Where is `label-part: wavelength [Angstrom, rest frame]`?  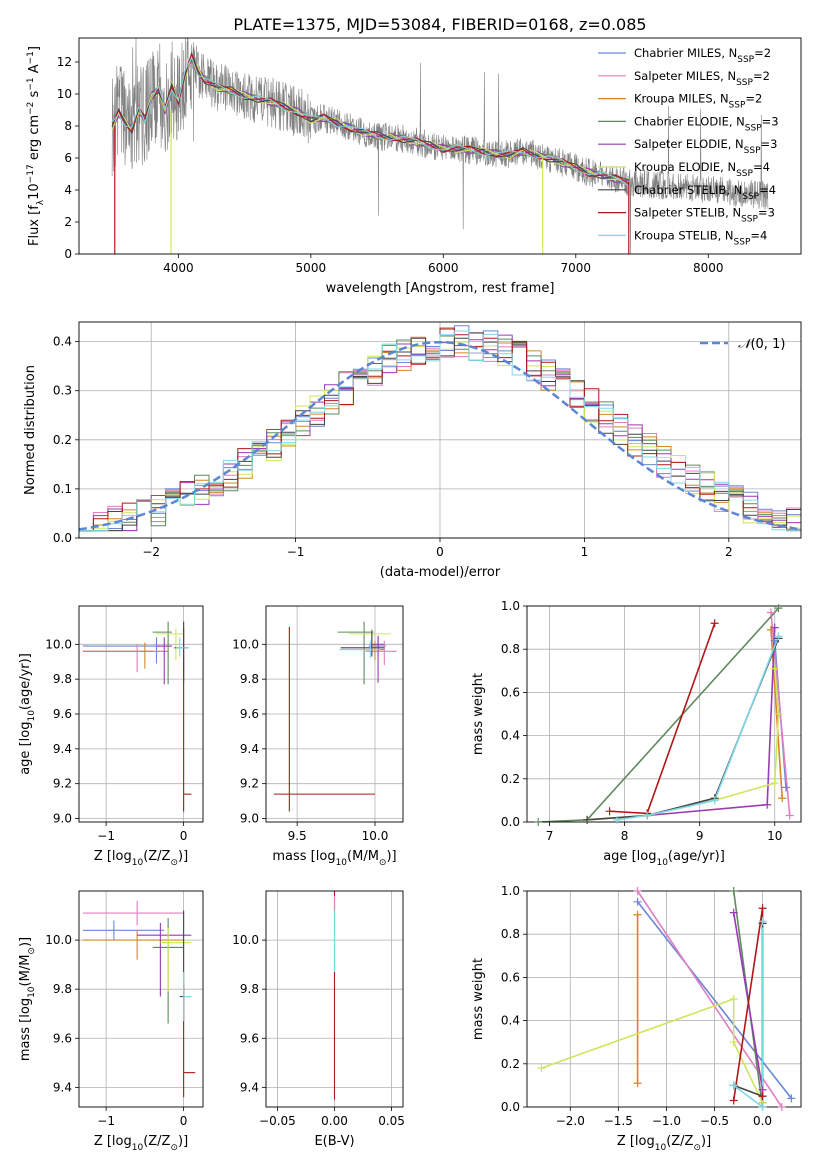 label-part: wavelength [Angstrom, rest frame] is located at coordinates (440, 288).